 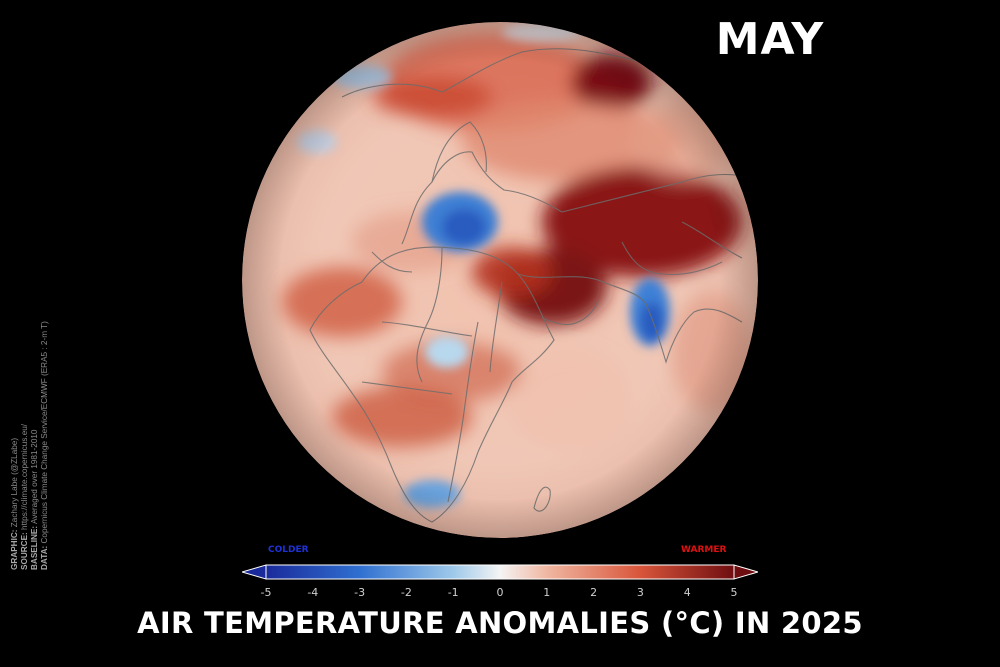 What do you see at coordinates (360, 592) in the screenshot?
I see `colorbar-tick-label: -3` at bounding box center [360, 592].